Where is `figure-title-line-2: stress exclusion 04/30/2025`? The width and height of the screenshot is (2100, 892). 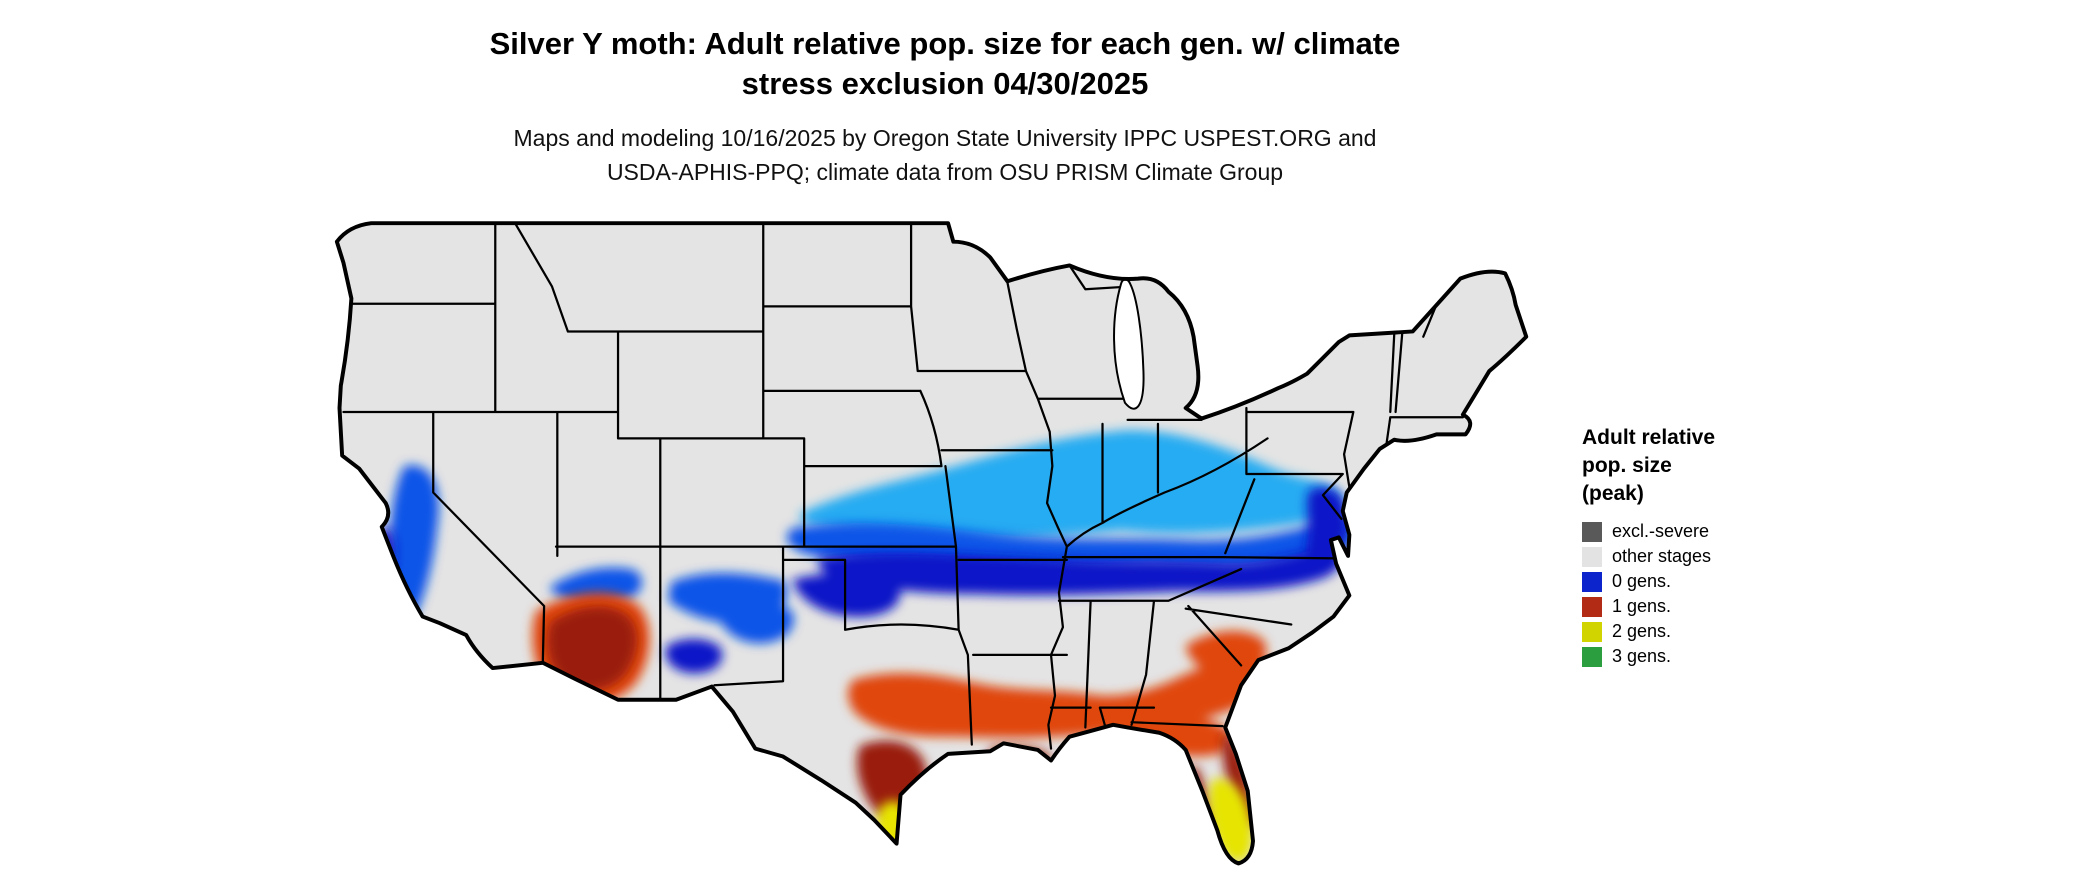 figure-title-line-2: stress exclusion 04/30/2025 is located at coordinates (945, 83).